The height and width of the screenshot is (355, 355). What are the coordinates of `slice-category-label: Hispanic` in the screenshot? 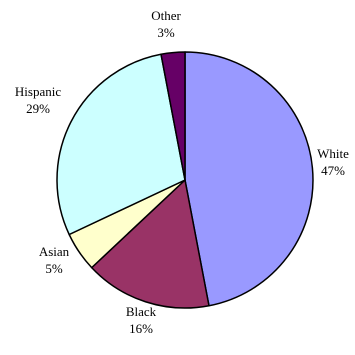 It's located at (38, 91).